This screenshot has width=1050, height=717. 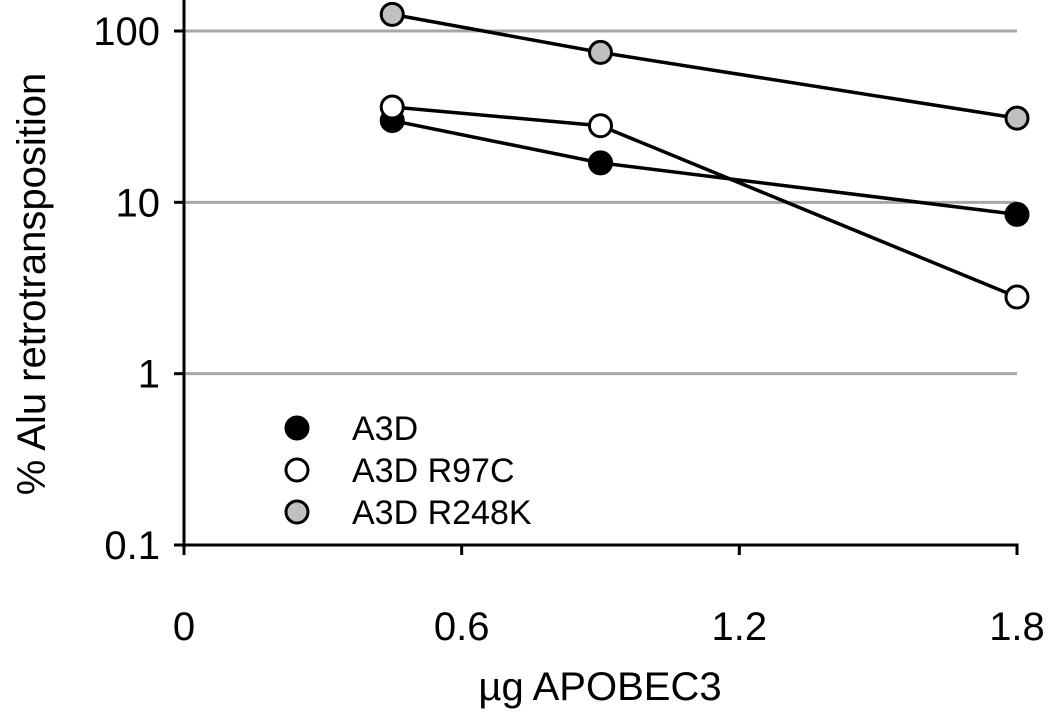 I want to click on y-tick-label: 100, so click(x=126, y=32).